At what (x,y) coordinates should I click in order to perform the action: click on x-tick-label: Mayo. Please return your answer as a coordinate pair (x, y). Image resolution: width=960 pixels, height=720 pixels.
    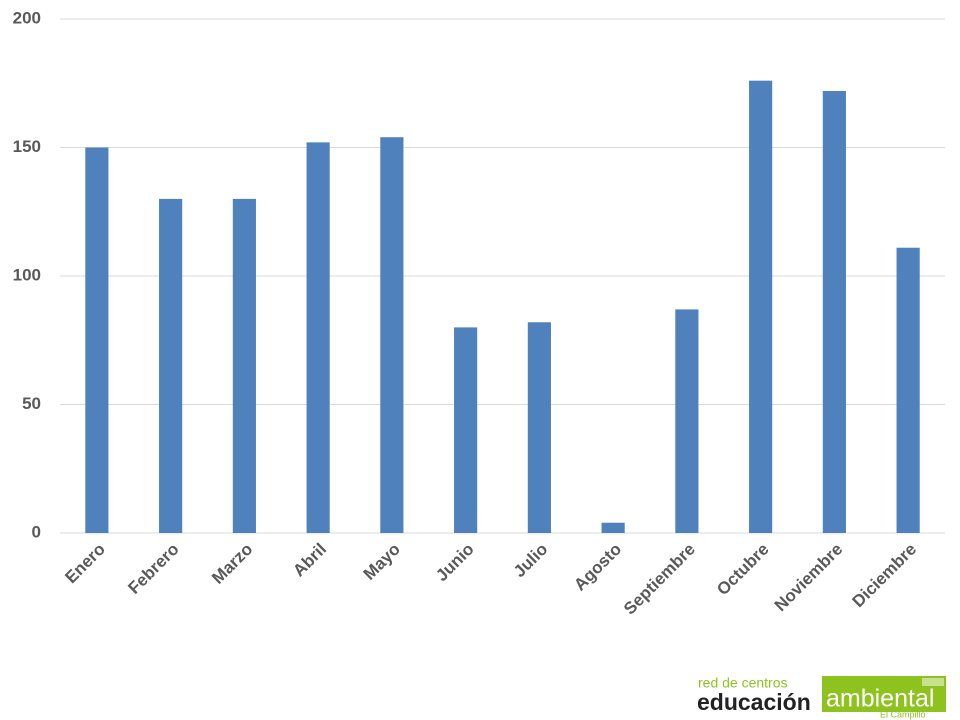
    Looking at the image, I should click on (382, 562).